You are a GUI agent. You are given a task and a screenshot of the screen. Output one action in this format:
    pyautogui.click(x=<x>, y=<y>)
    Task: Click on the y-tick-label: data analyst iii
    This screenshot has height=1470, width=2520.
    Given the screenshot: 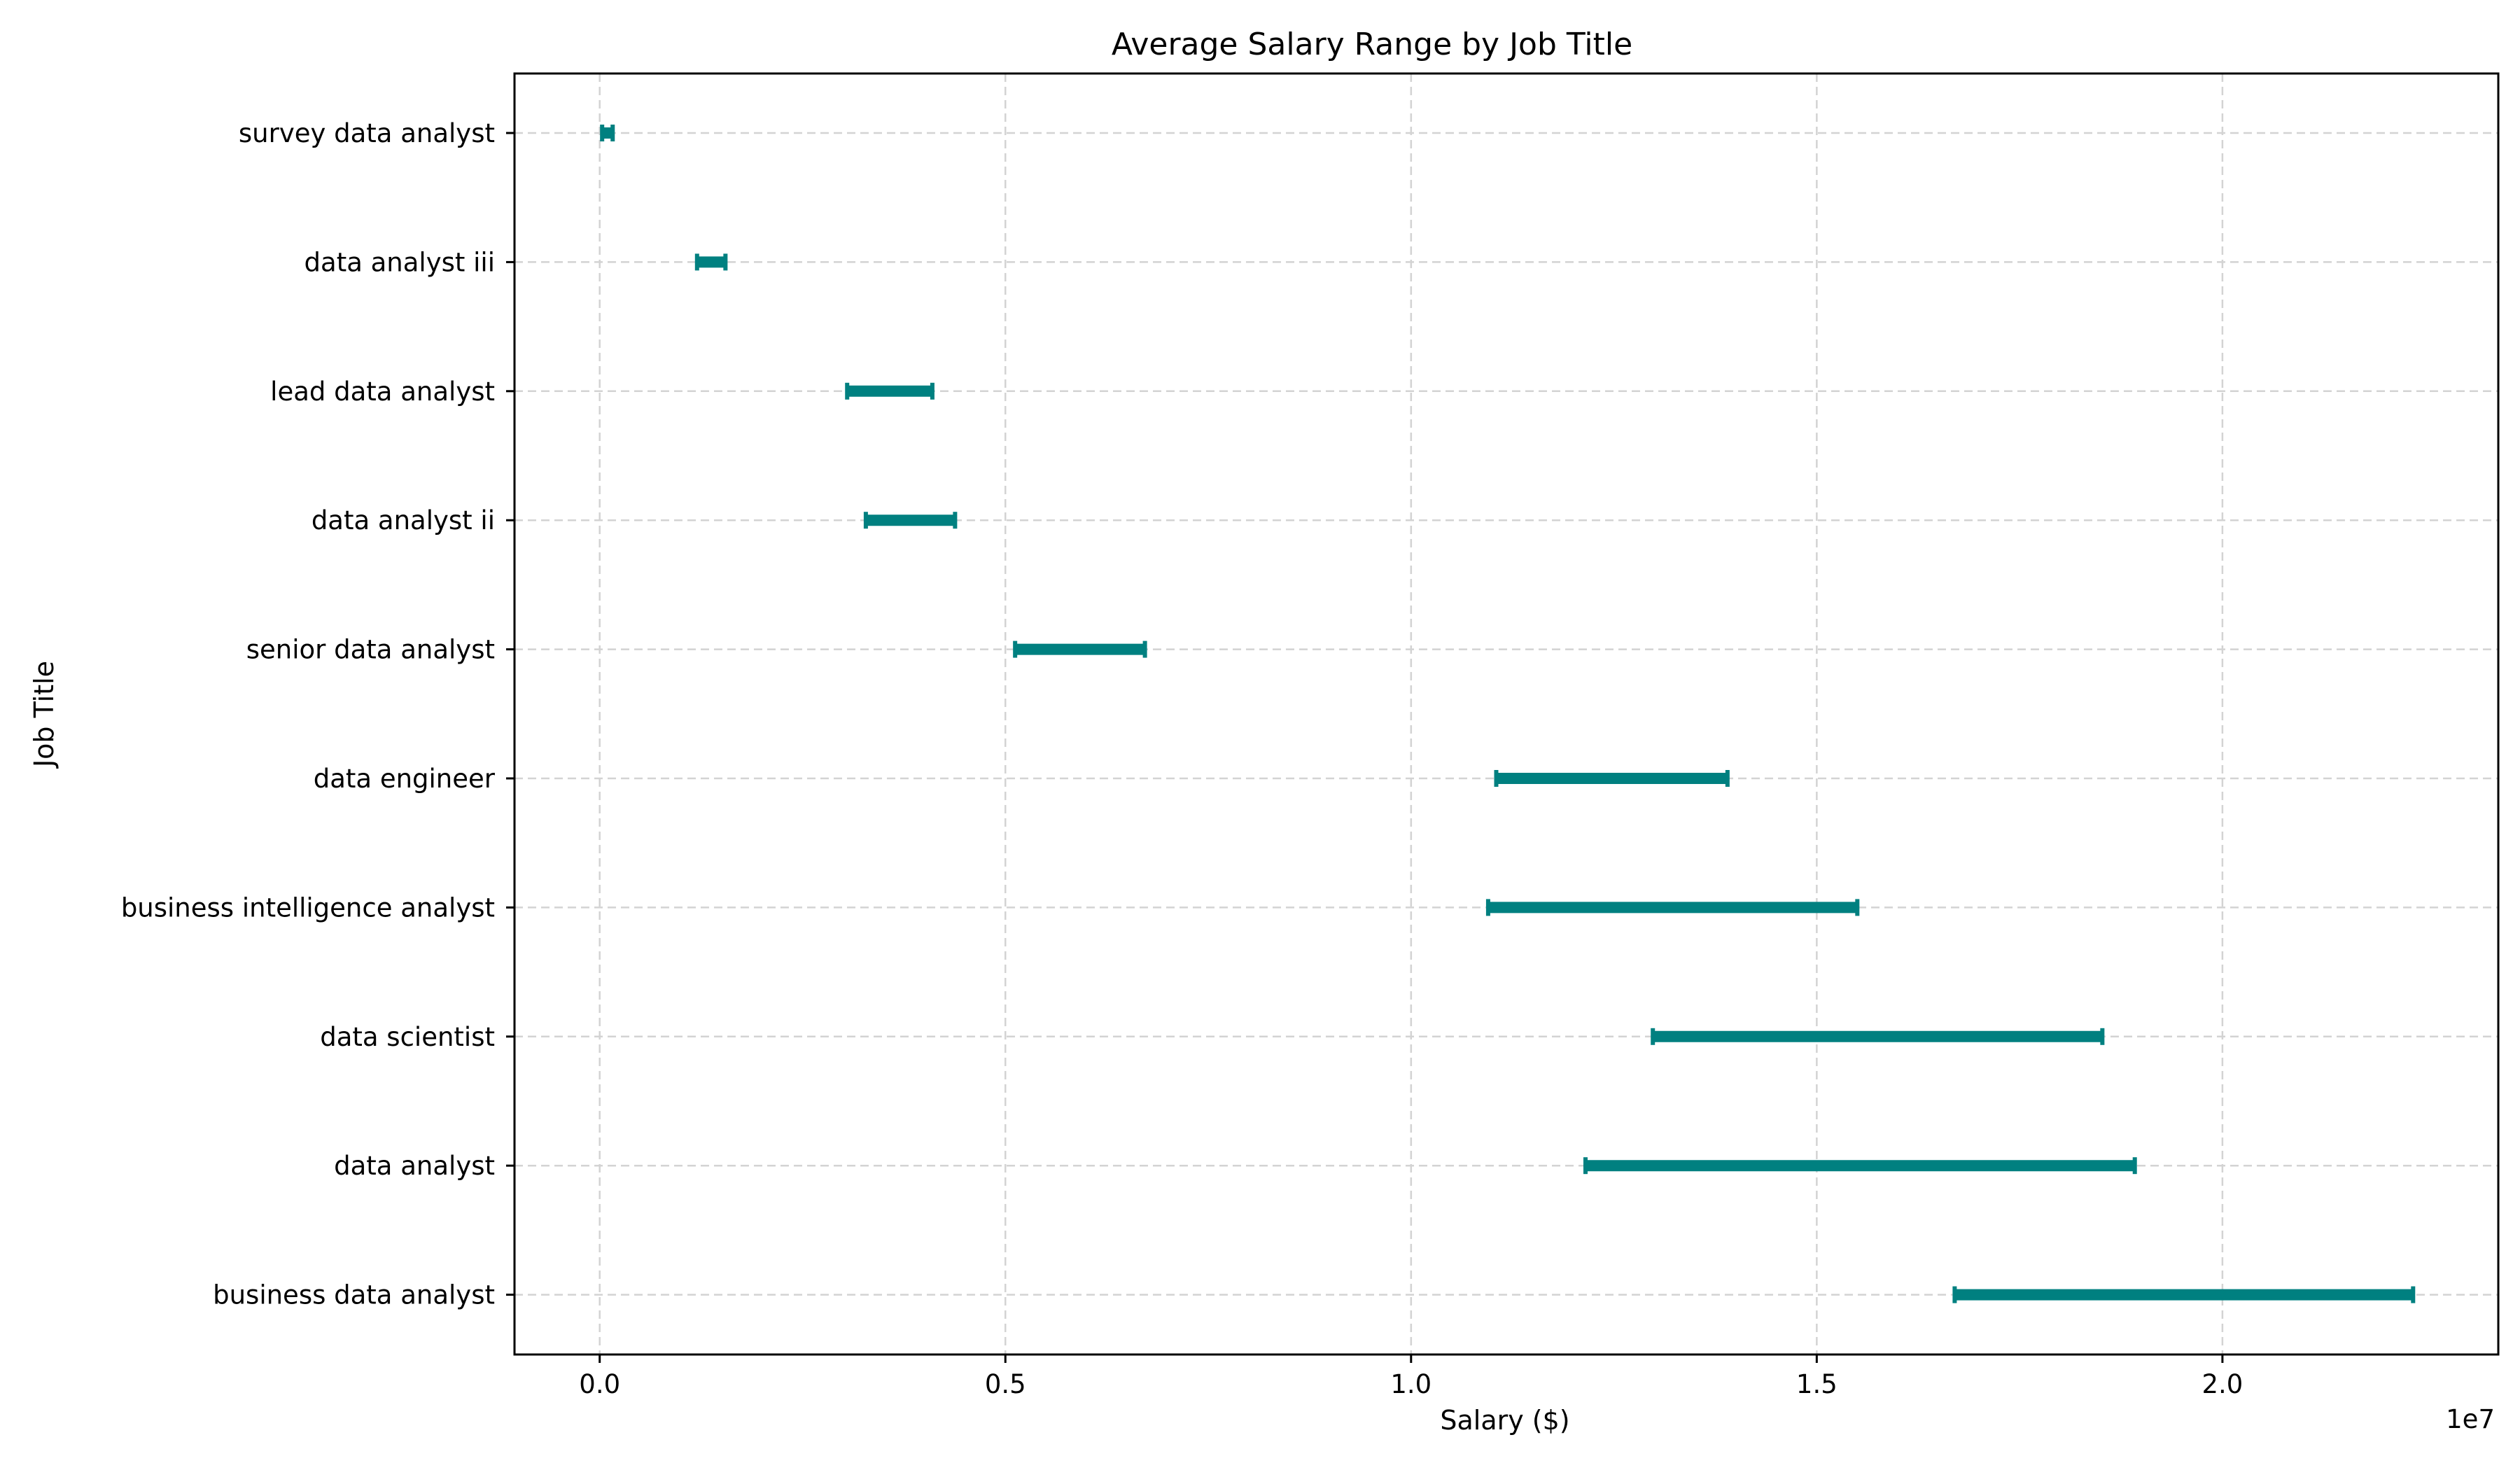 What is the action you would take?
    pyautogui.click(x=399, y=262)
    